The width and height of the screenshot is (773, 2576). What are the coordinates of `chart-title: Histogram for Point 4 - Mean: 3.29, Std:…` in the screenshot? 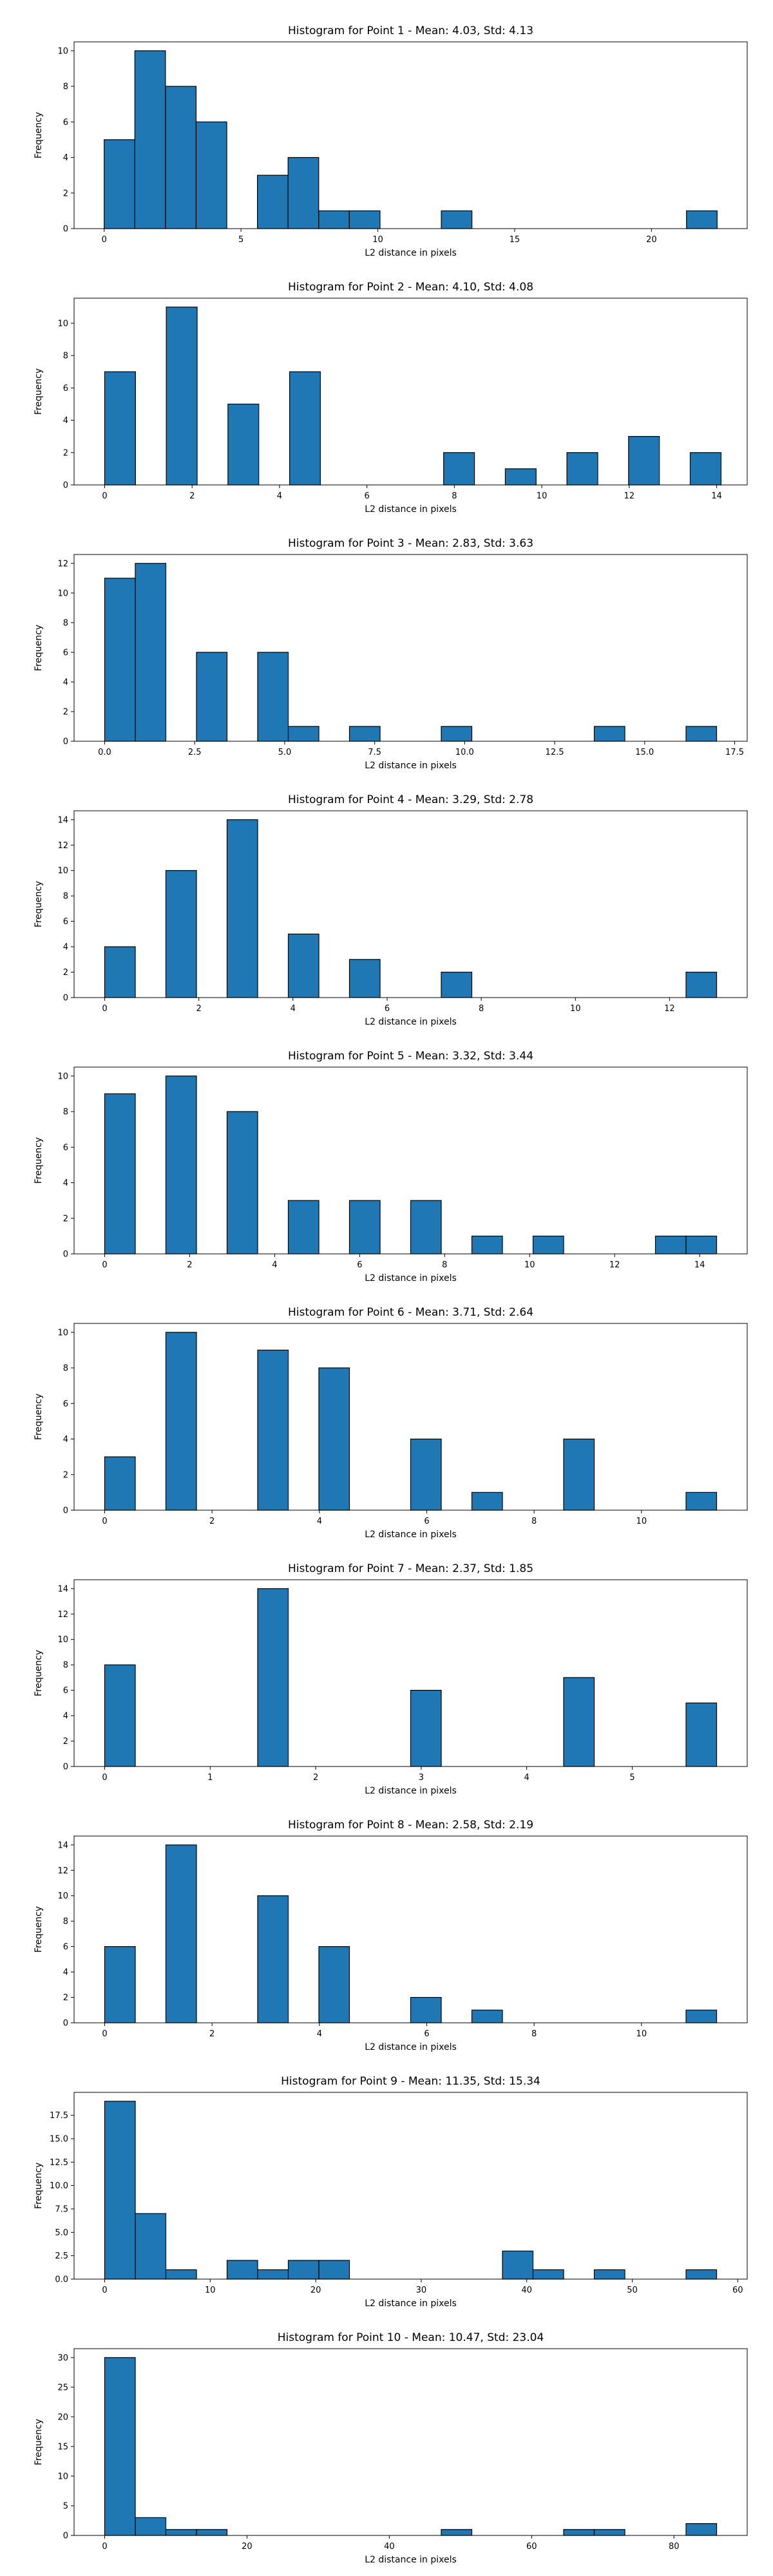 It's located at (410, 799).